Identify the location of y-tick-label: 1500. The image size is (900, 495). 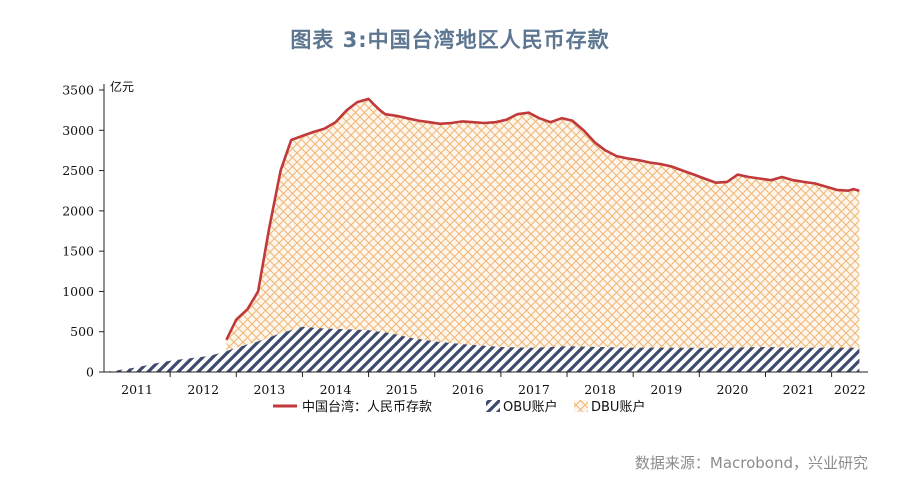
(78, 251).